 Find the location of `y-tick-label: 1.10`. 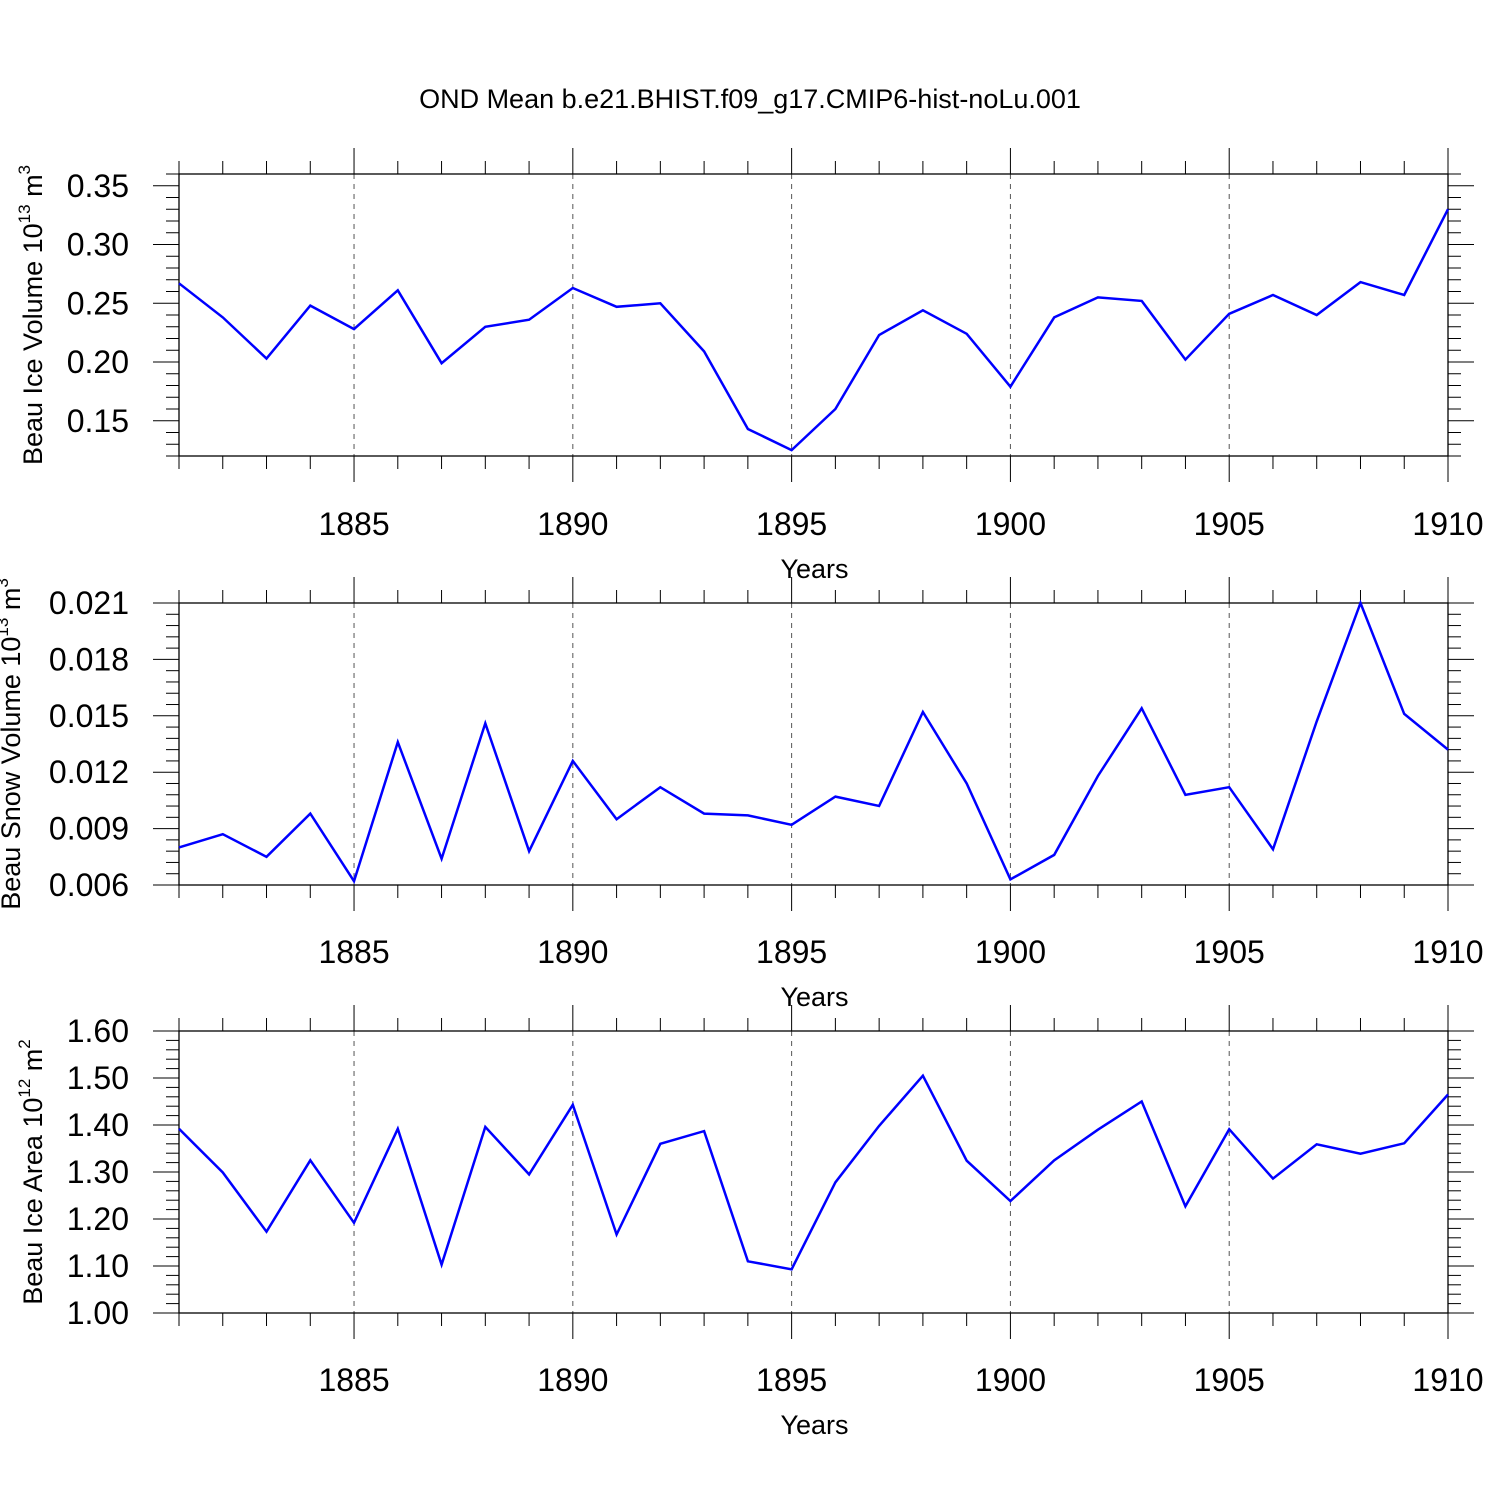

y-tick-label: 1.10 is located at coordinates (98, 1266).